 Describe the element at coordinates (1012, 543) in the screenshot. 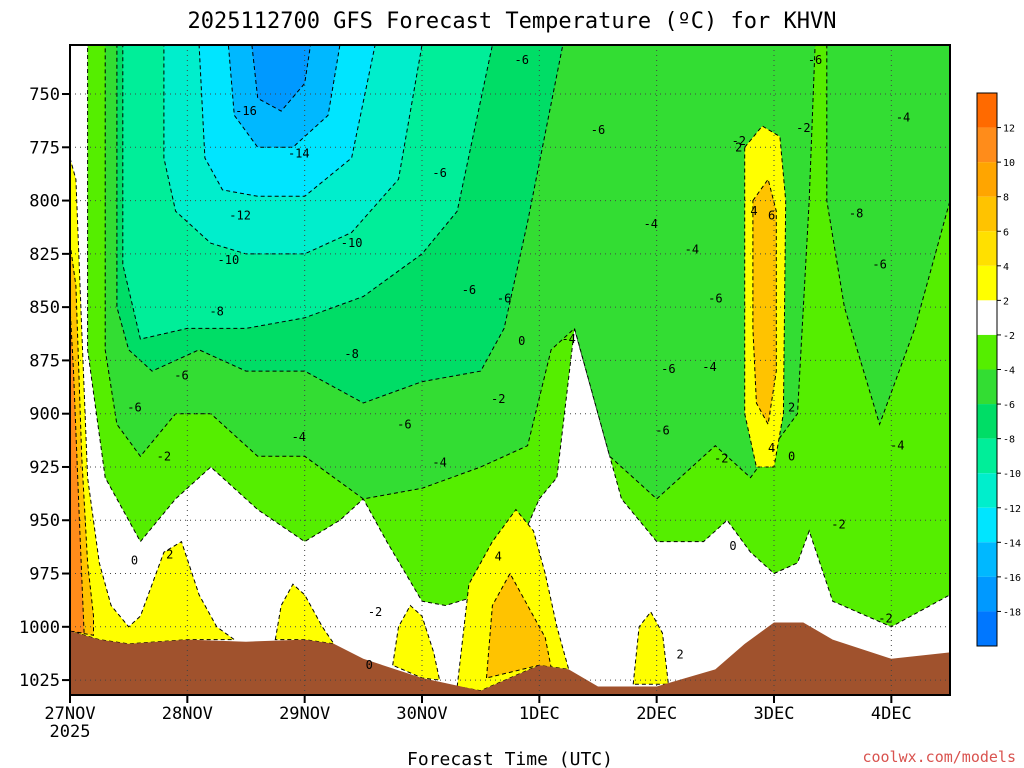

I see `colorbar-label-12: -14` at that location.